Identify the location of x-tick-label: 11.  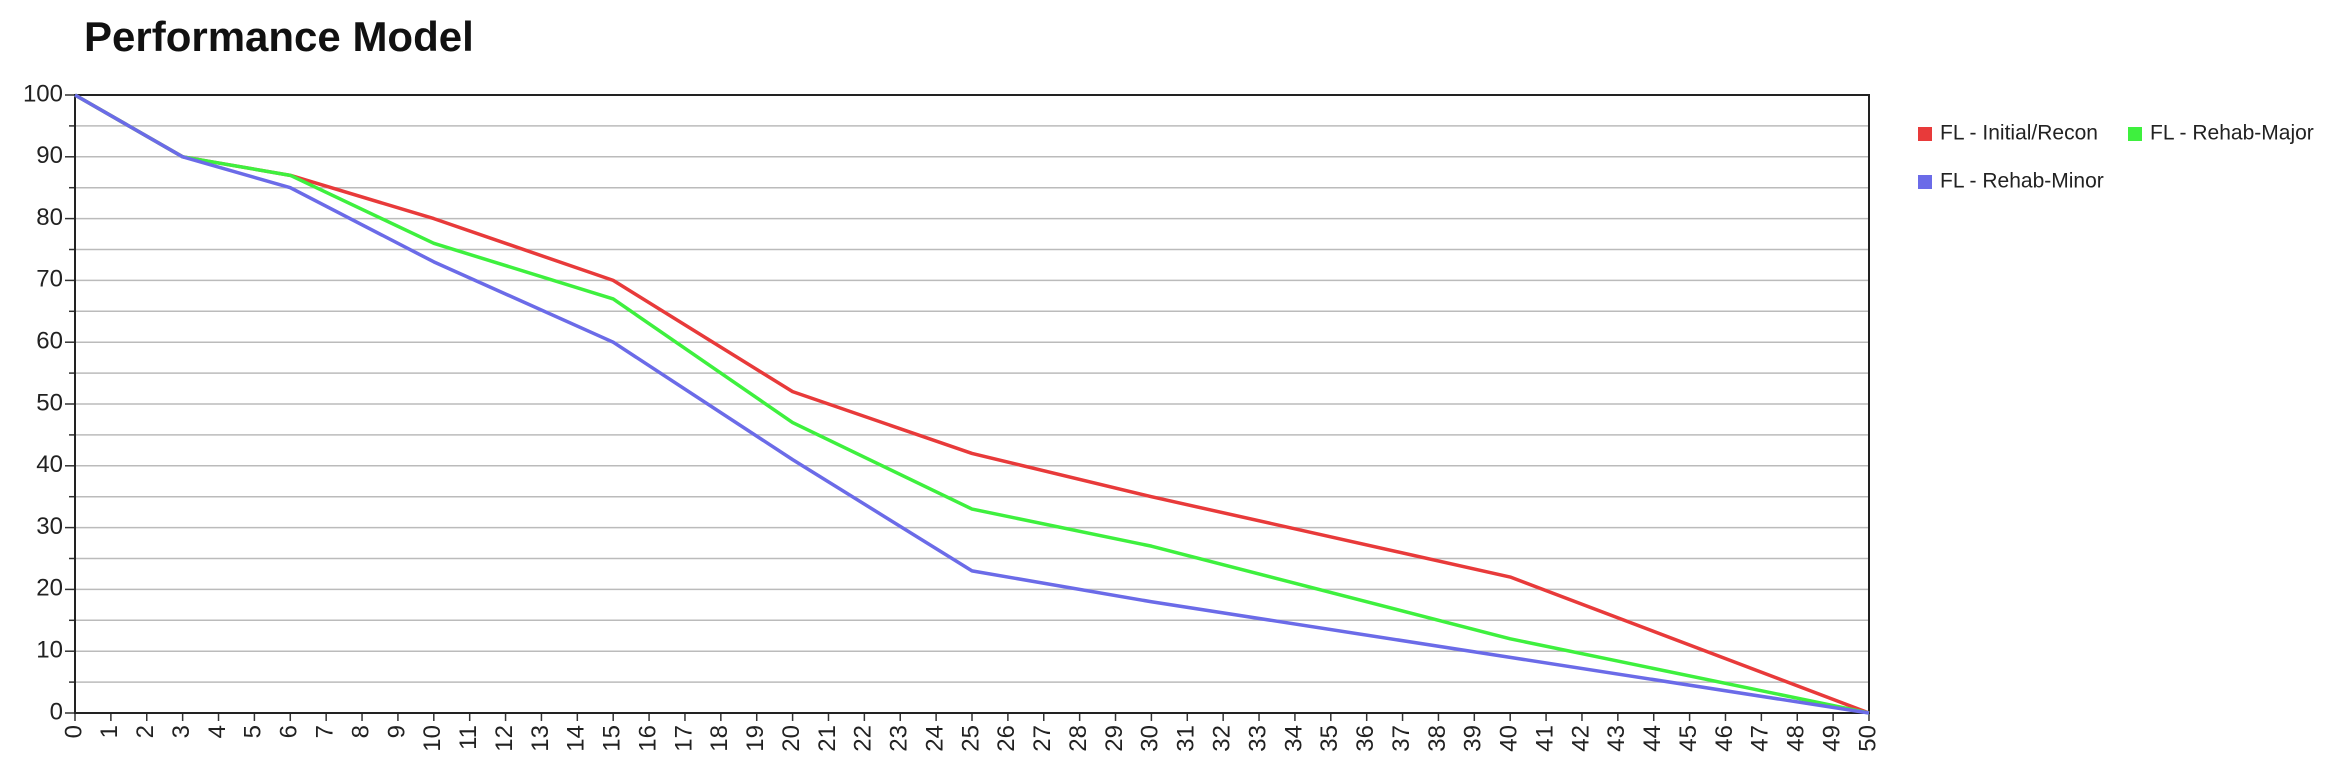
(468, 737).